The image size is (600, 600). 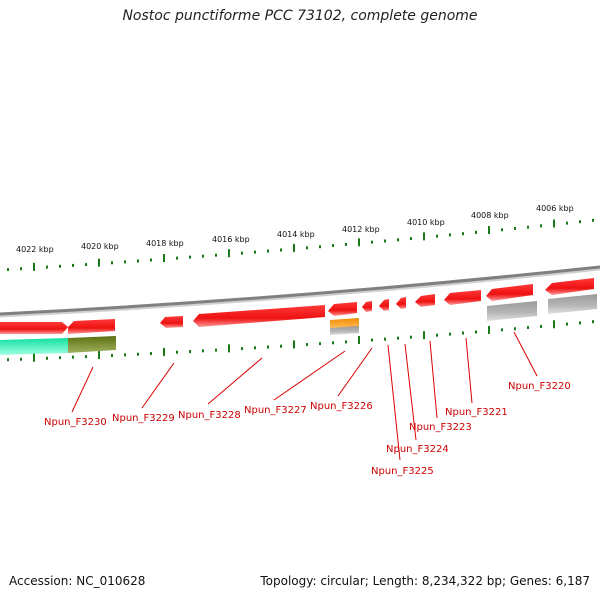 I want to click on kbp-label: 4014 kbp, so click(x=296, y=234).